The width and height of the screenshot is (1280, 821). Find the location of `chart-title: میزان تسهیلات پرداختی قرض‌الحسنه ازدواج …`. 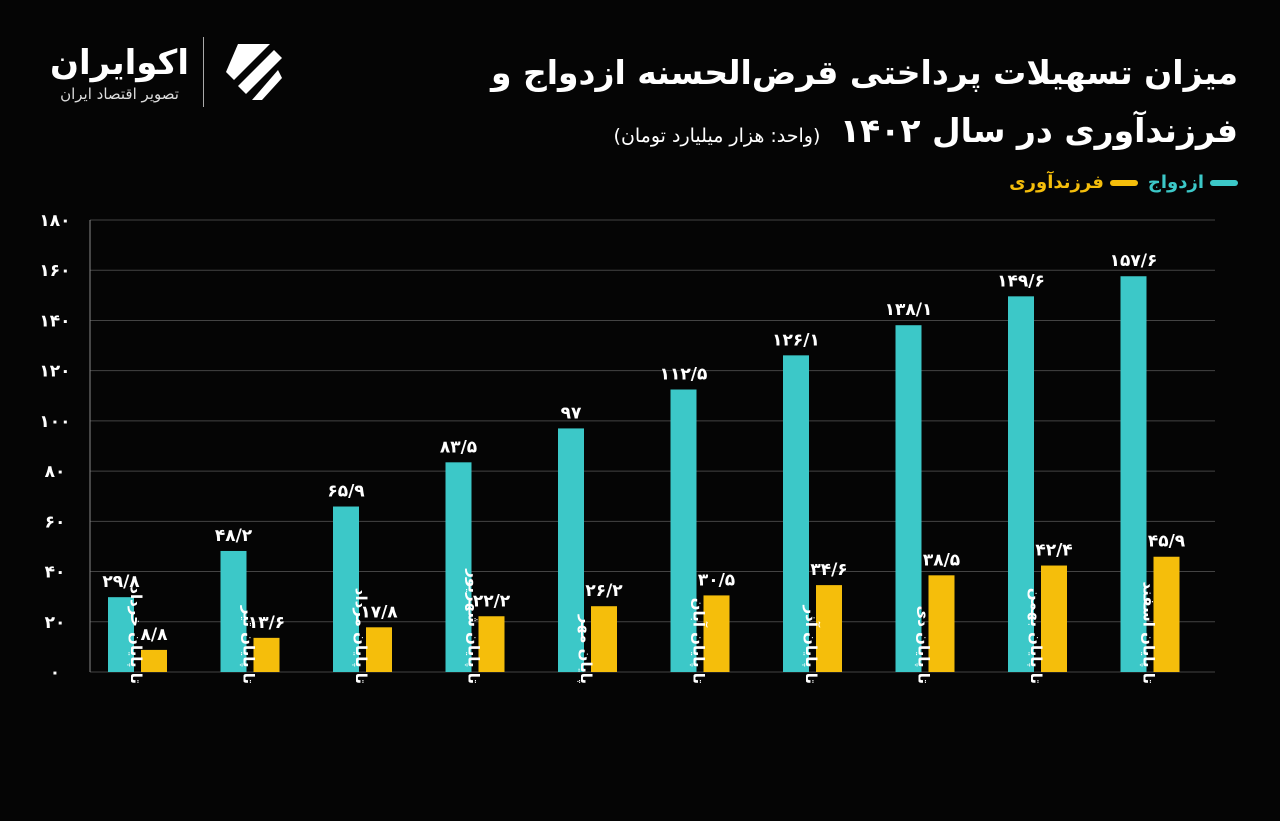

chart-title: میزان تسهیلات پرداختی قرض‌الحسنه ازدواج … is located at coordinates (838, 104).